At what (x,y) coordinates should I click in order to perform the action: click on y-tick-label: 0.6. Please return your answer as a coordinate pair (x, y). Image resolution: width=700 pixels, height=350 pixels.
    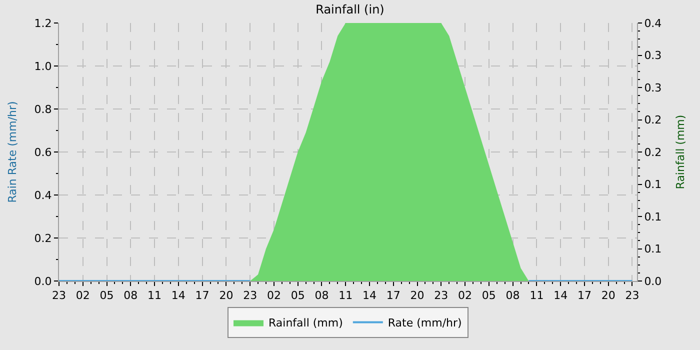
    Looking at the image, I should click on (43, 152).